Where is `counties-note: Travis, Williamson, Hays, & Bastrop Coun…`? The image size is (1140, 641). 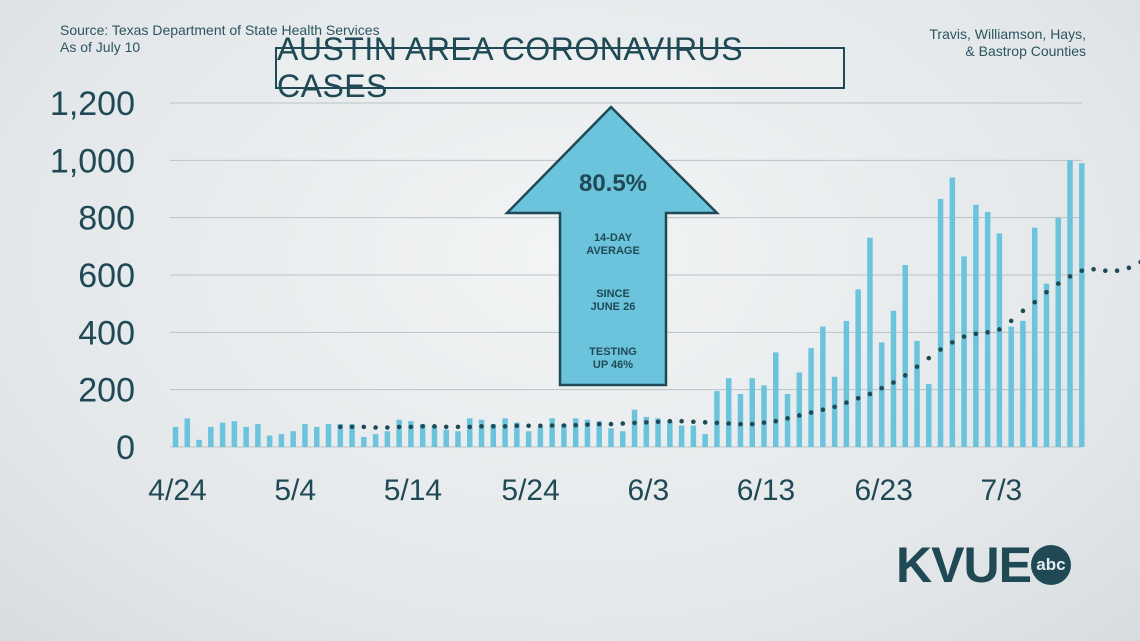
counties-note: Travis, Williamson, Hays, & Bastrop Coun… is located at coordinates (1007, 43).